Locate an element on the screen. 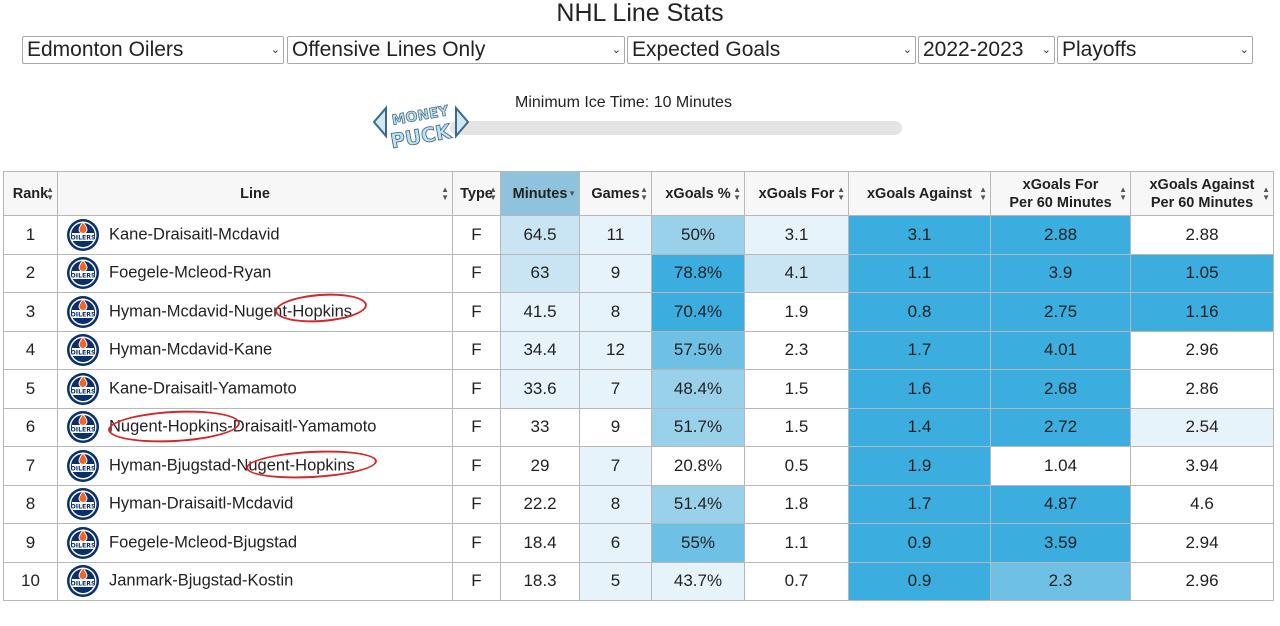  col-header-xgoals-pct: xGoals % ▲ ▼ is located at coordinates (698, 193).